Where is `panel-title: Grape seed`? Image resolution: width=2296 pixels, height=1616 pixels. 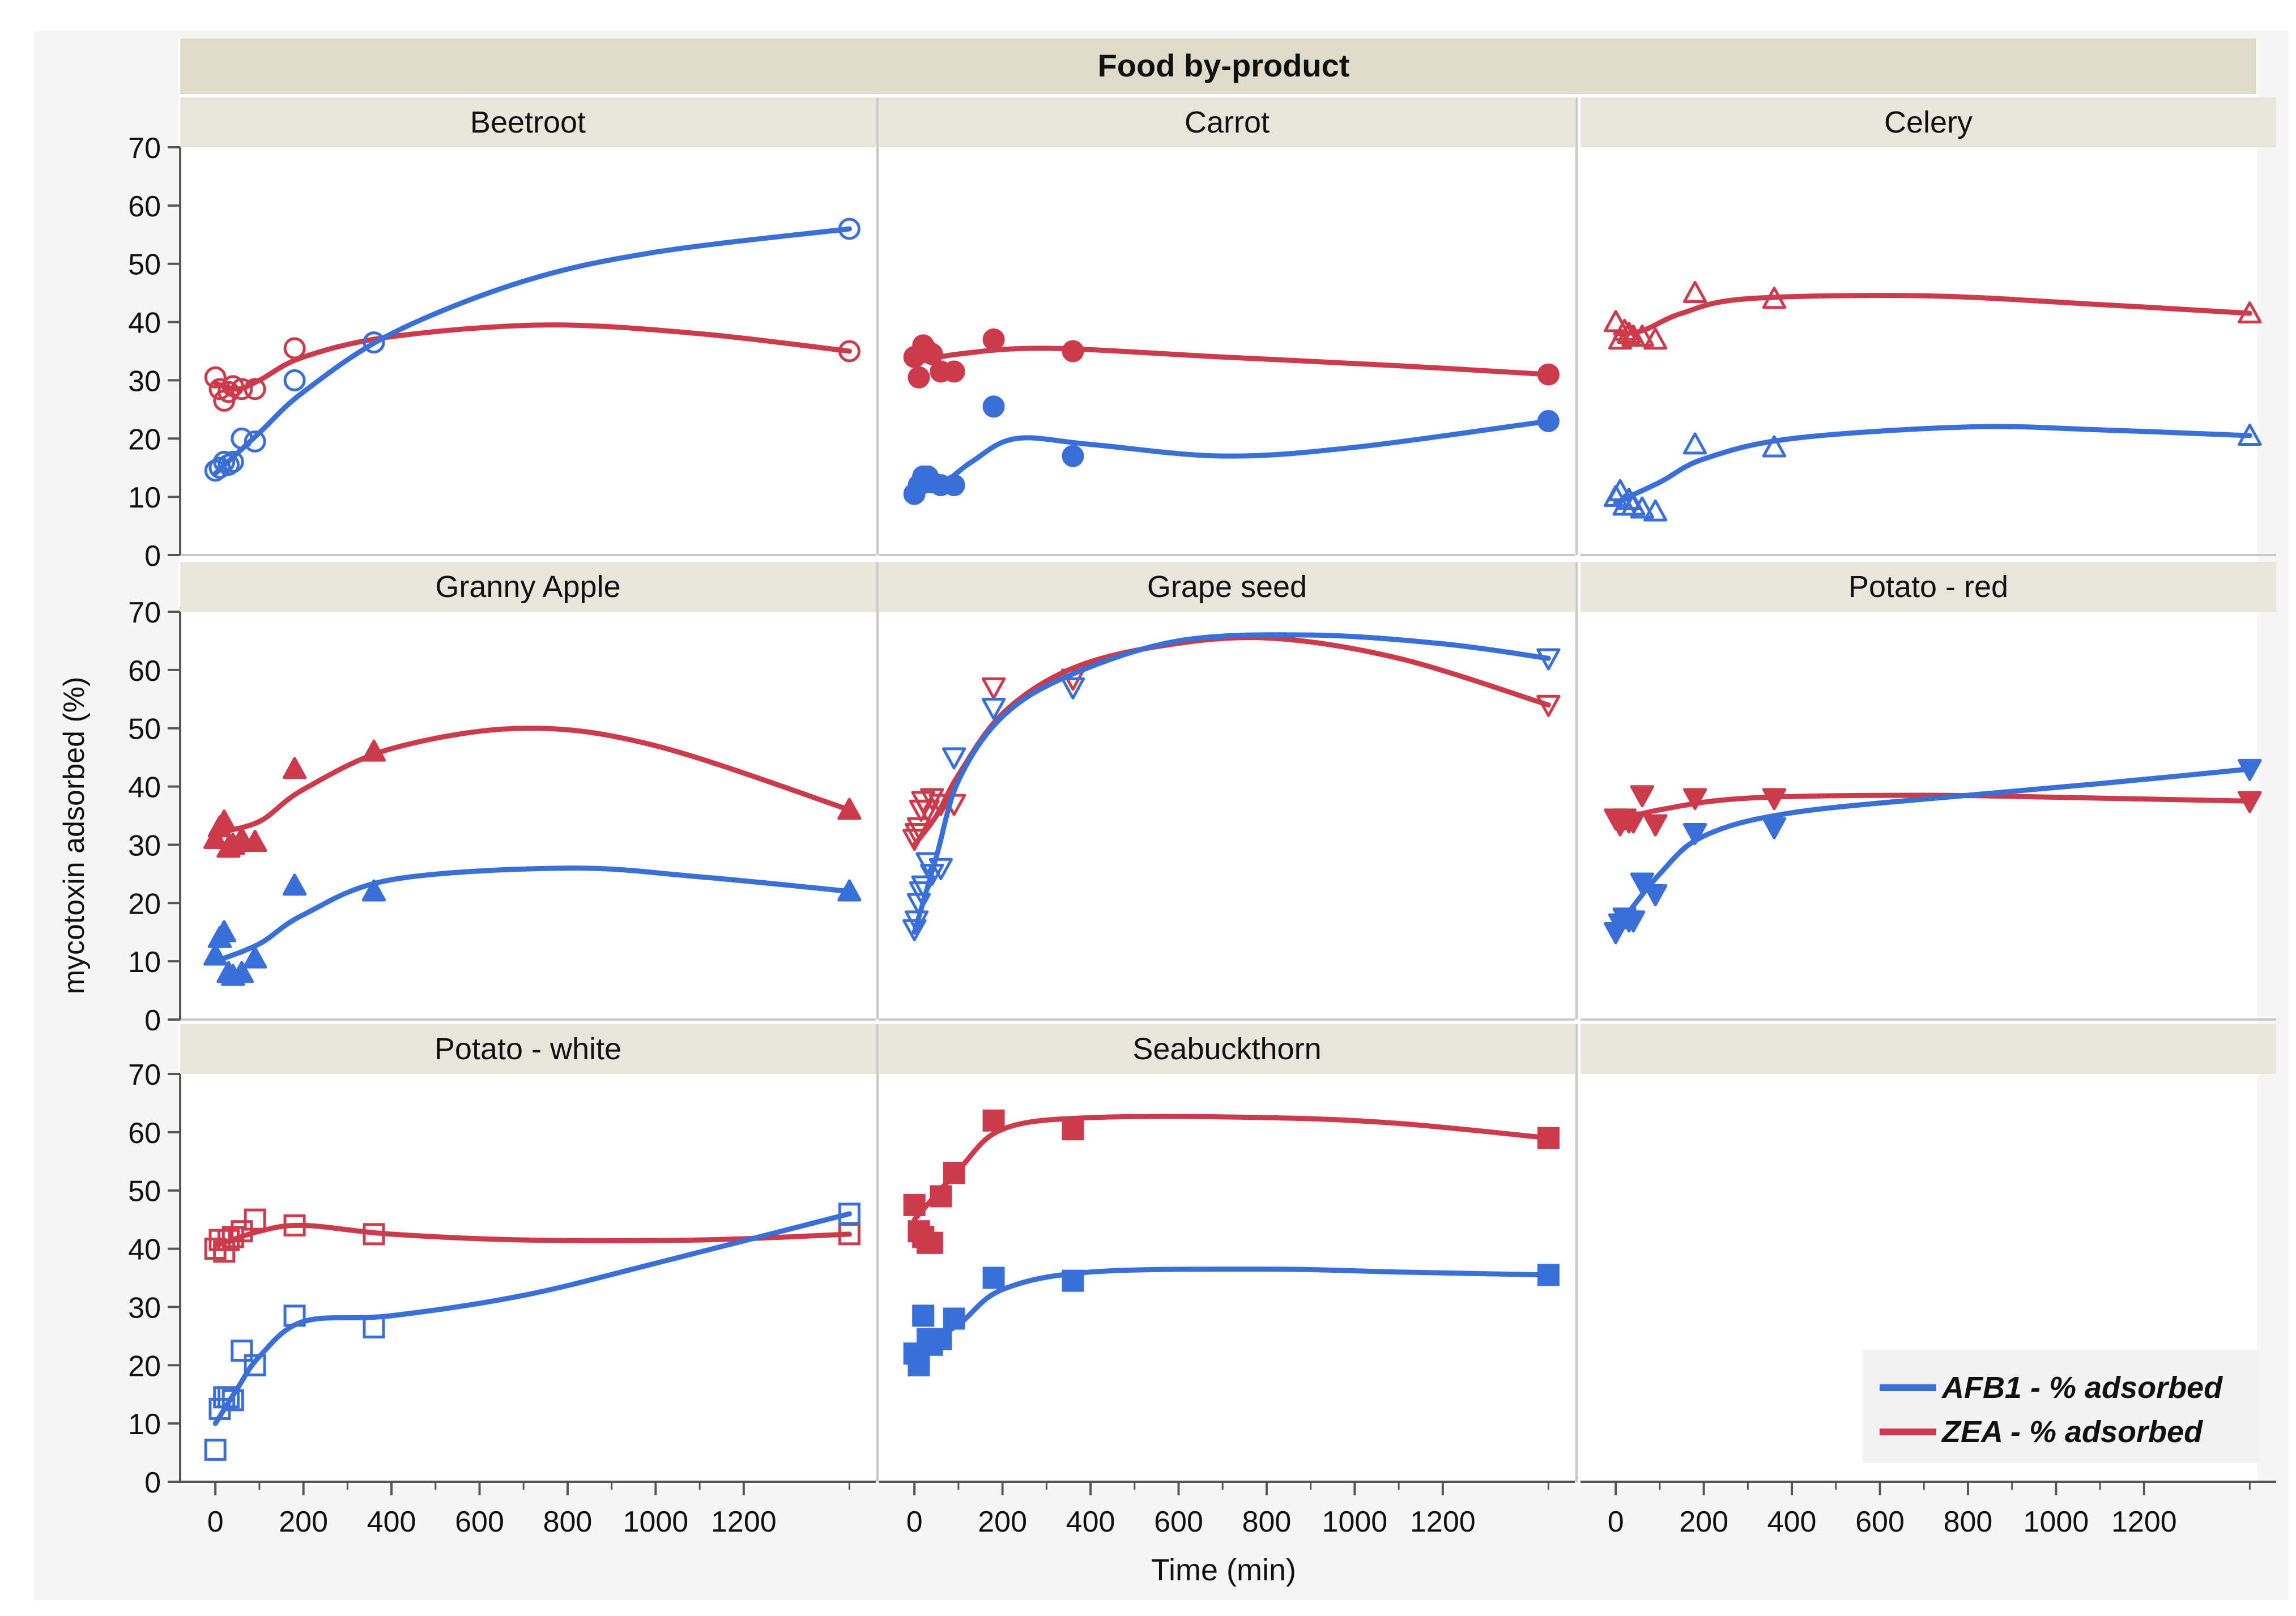 panel-title: Grape seed is located at coordinates (1227, 587).